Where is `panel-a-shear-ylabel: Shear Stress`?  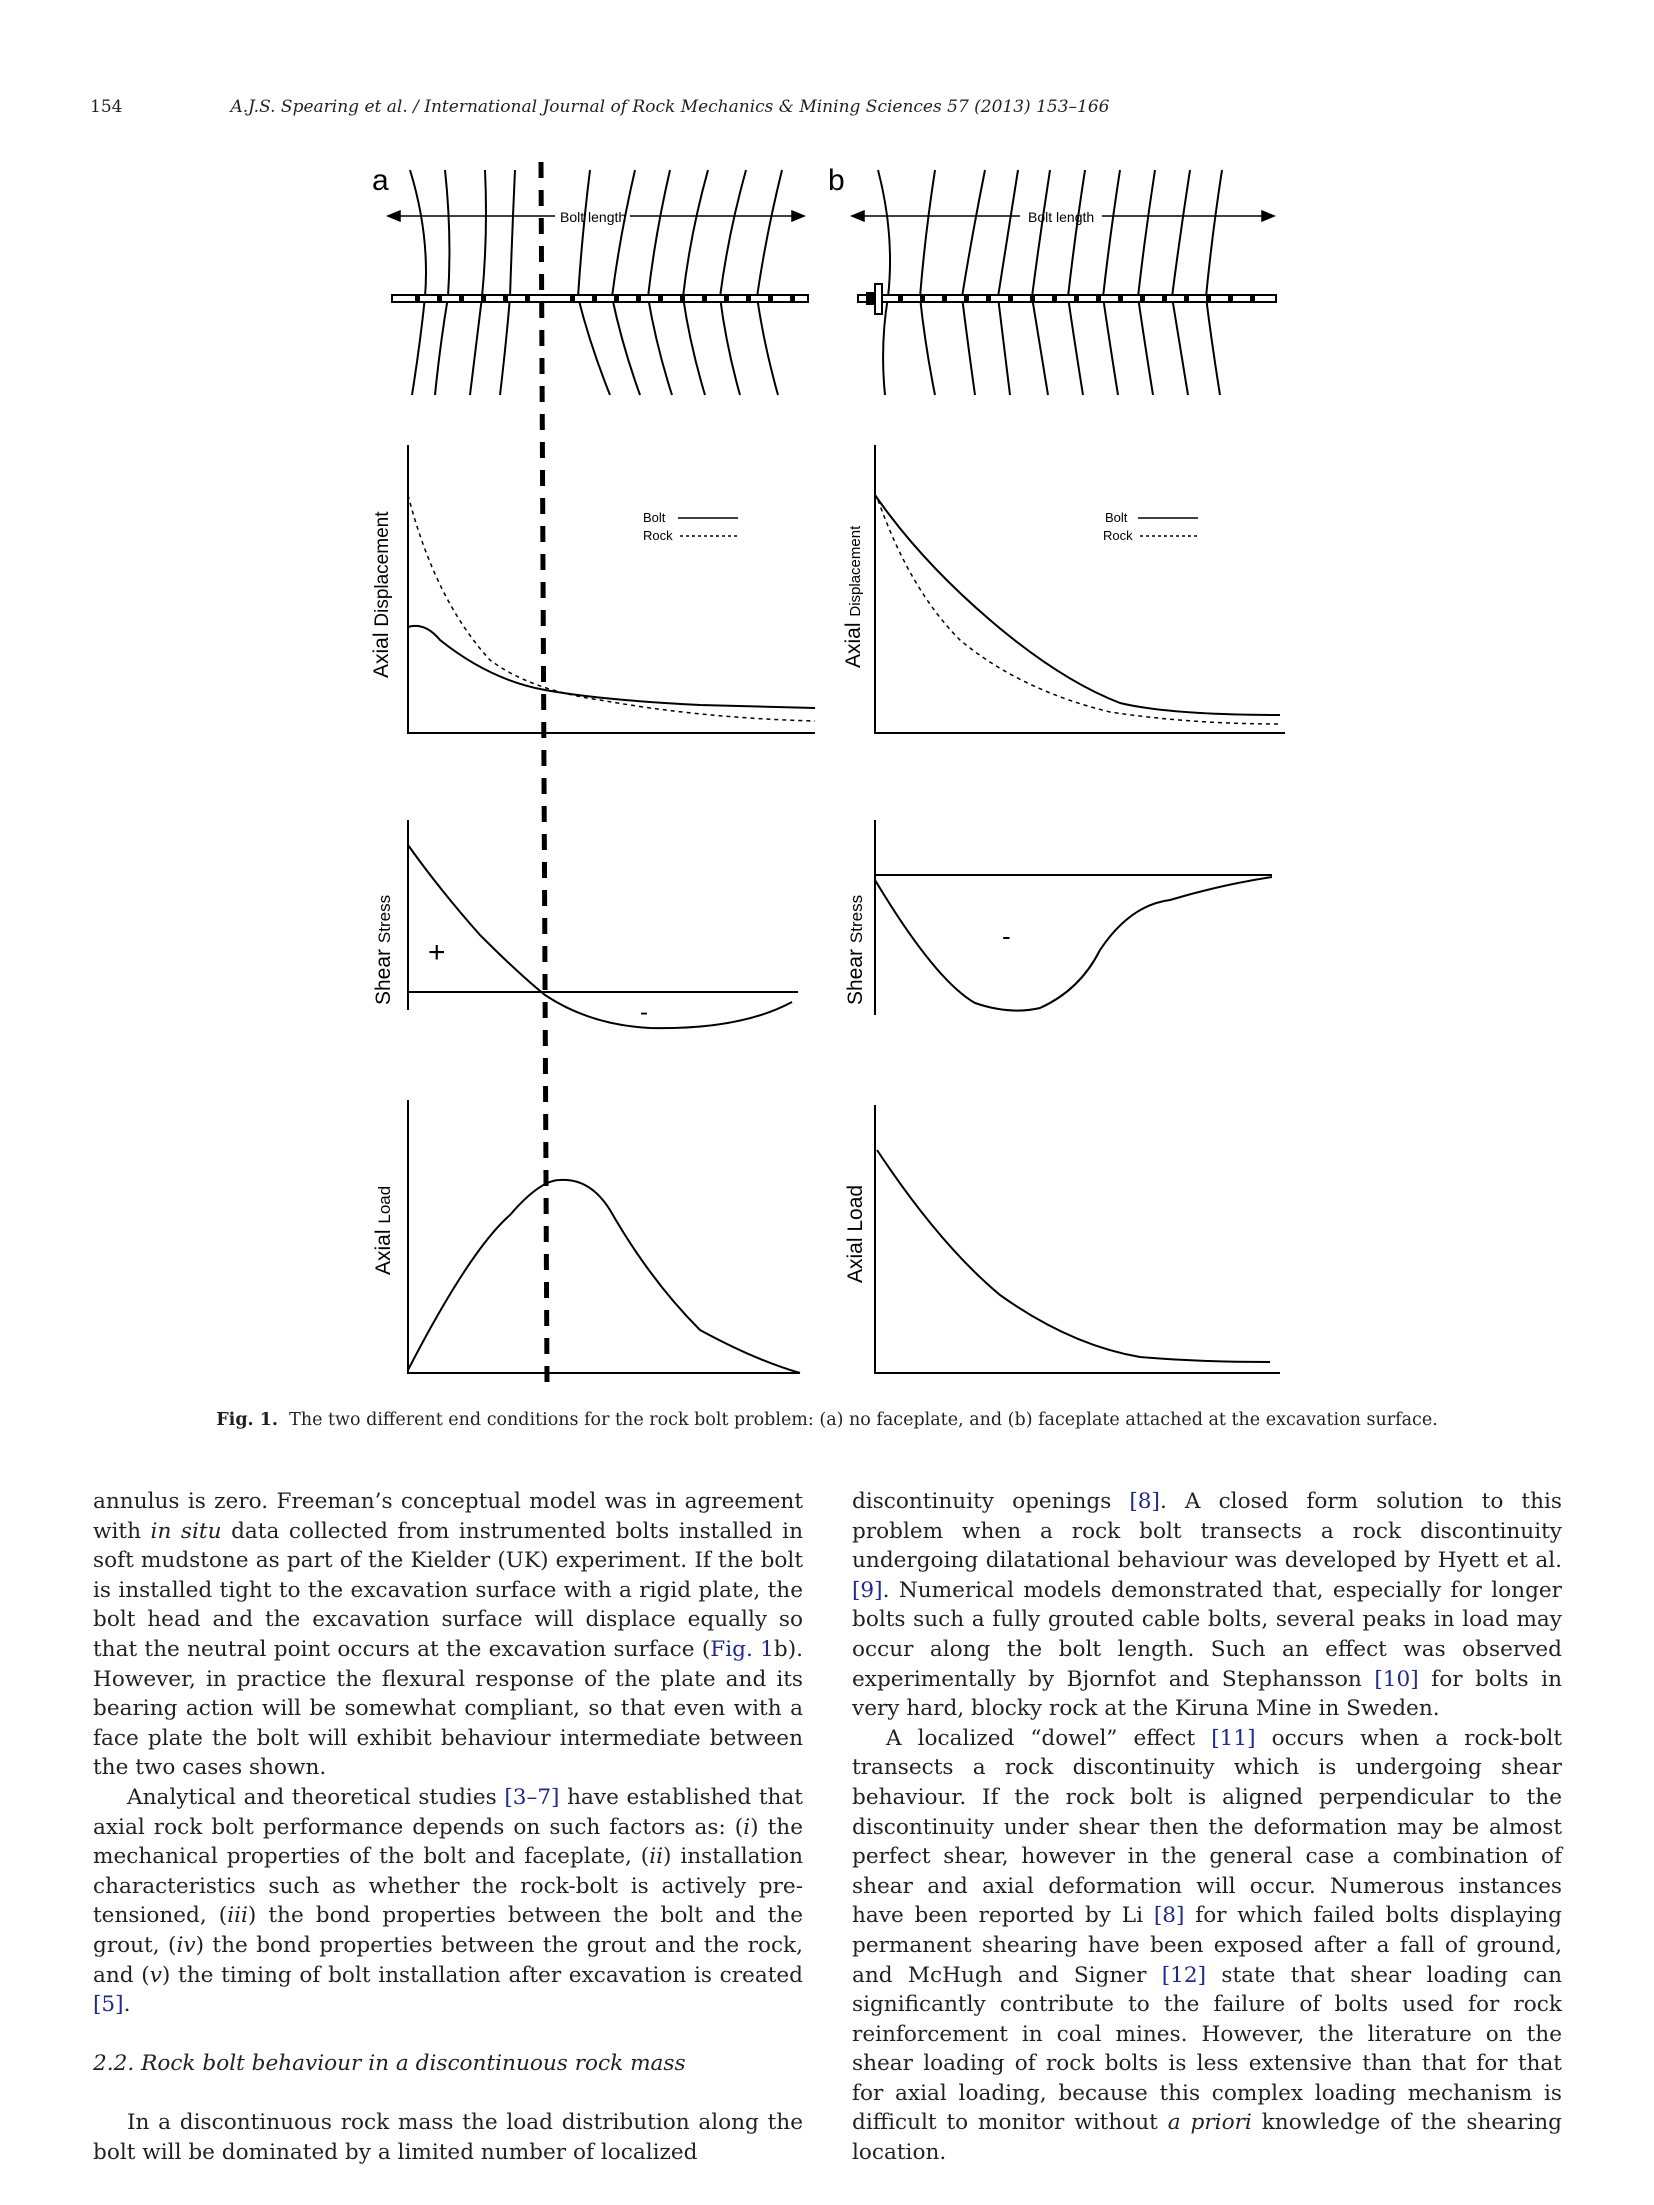
panel-a-shear-ylabel: Shear Stress is located at coordinates (383, 950).